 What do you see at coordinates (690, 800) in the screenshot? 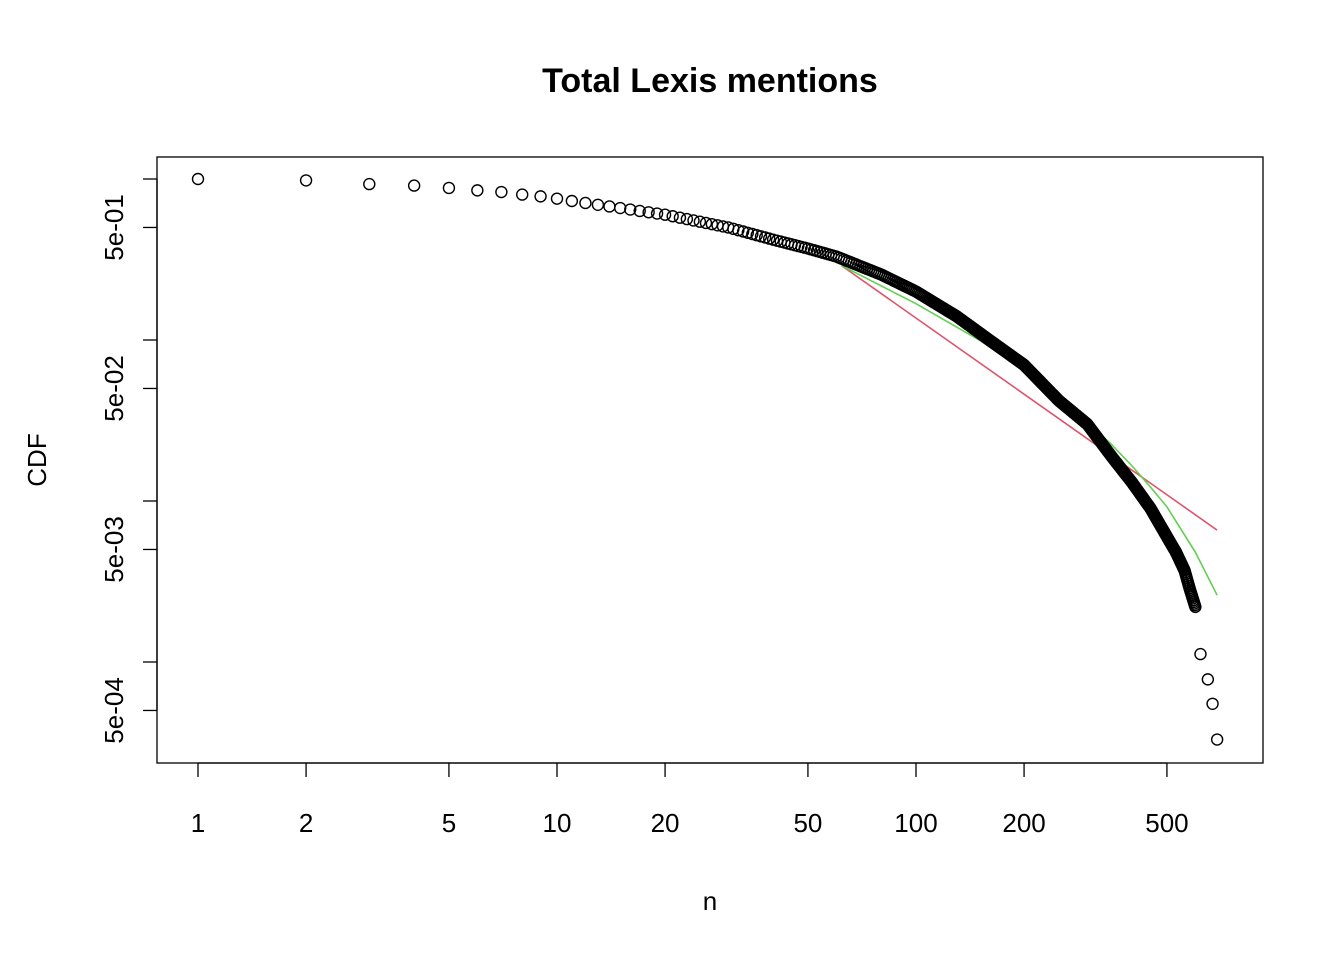
I see `x-axis: 1 2 5 10 20 50 100 200 500` at bounding box center [690, 800].